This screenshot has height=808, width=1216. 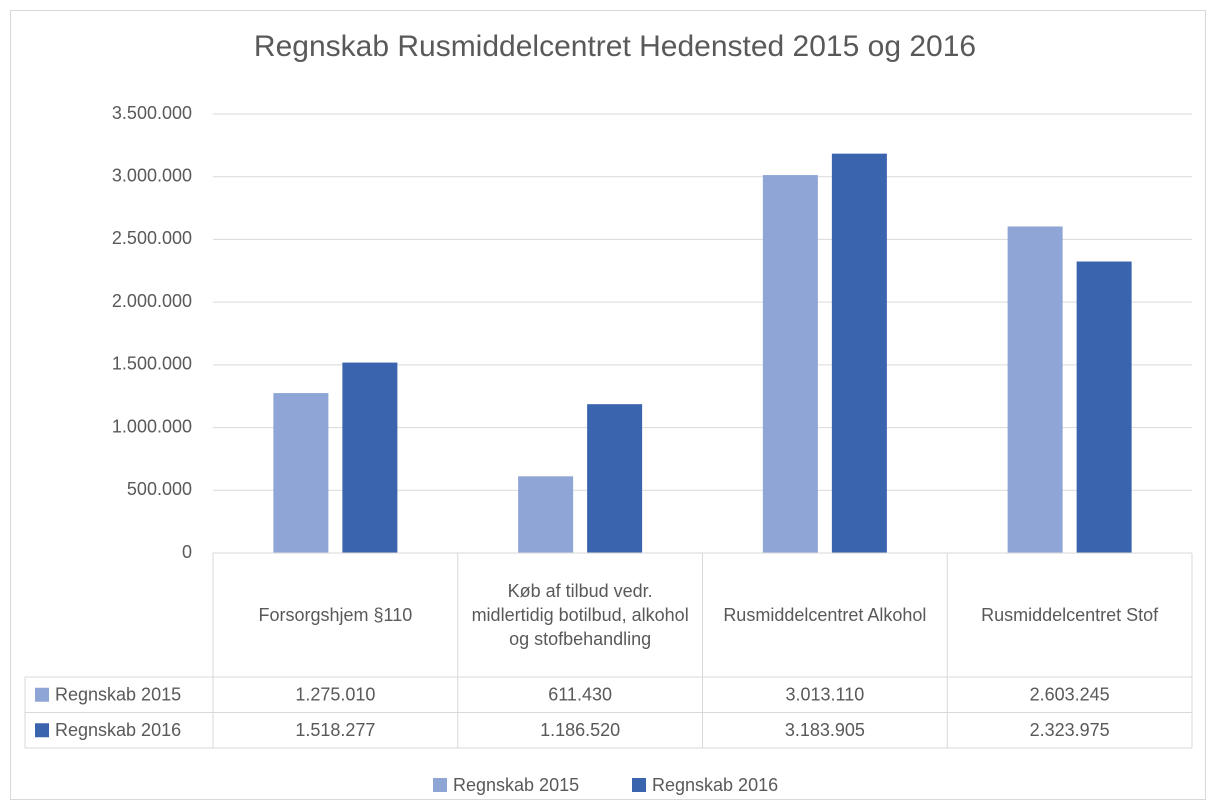 I want to click on table-value: 2.603.245, so click(x=1070, y=695).